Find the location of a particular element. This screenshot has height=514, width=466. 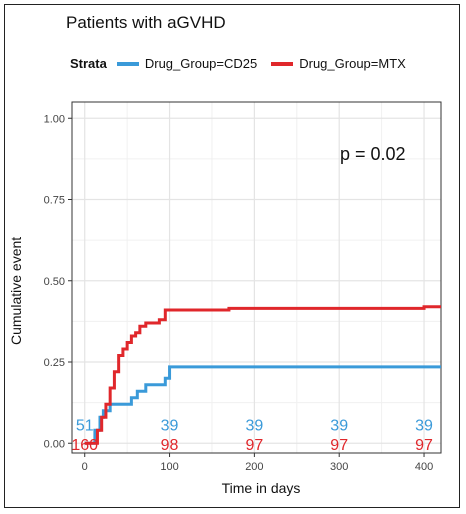

y-tick-label: 0.25 is located at coordinates (54, 363).